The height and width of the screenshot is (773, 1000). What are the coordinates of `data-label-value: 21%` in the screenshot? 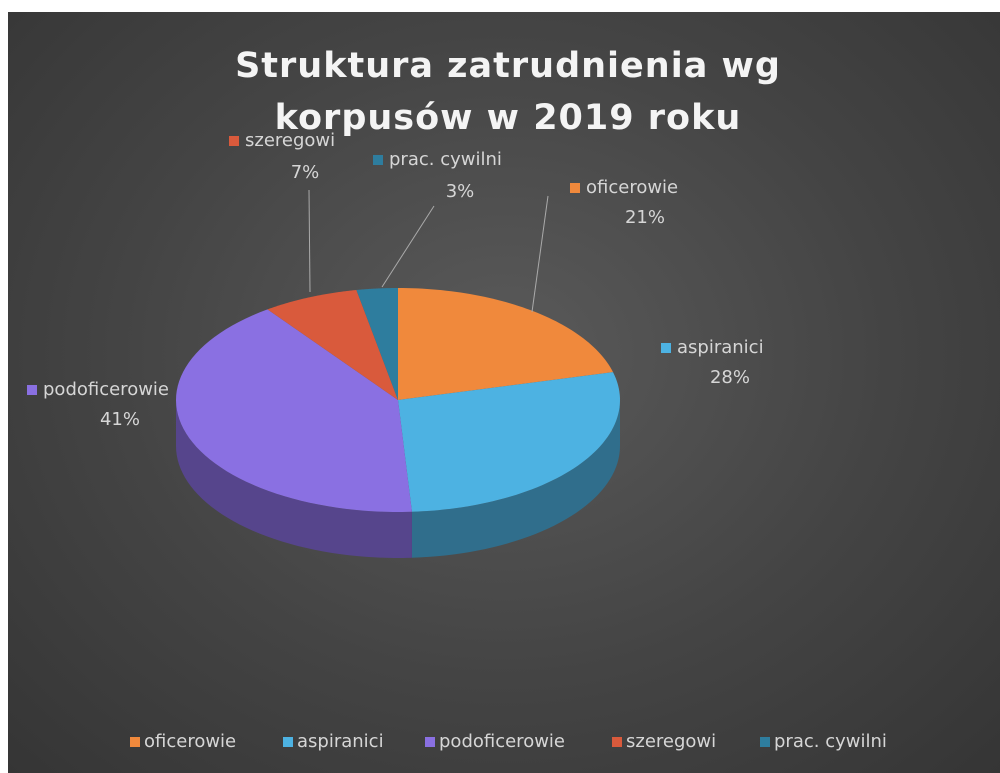 It's located at (645, 217).